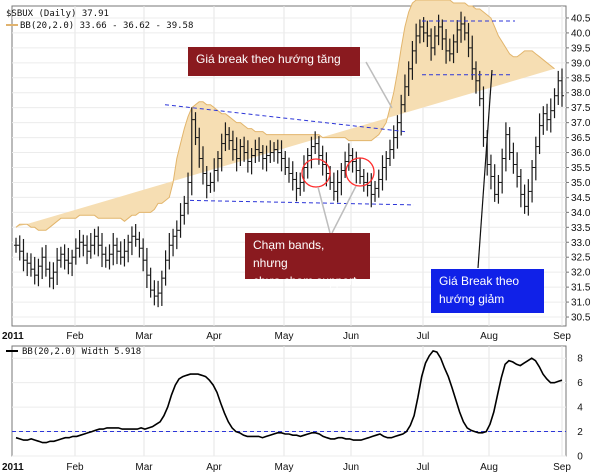 The image size is (600, 474). Describe the element at coordinates (487, 291) in the screenshot. I see `callout-breakdown: Giá Break theo hướng giảm` at that location.